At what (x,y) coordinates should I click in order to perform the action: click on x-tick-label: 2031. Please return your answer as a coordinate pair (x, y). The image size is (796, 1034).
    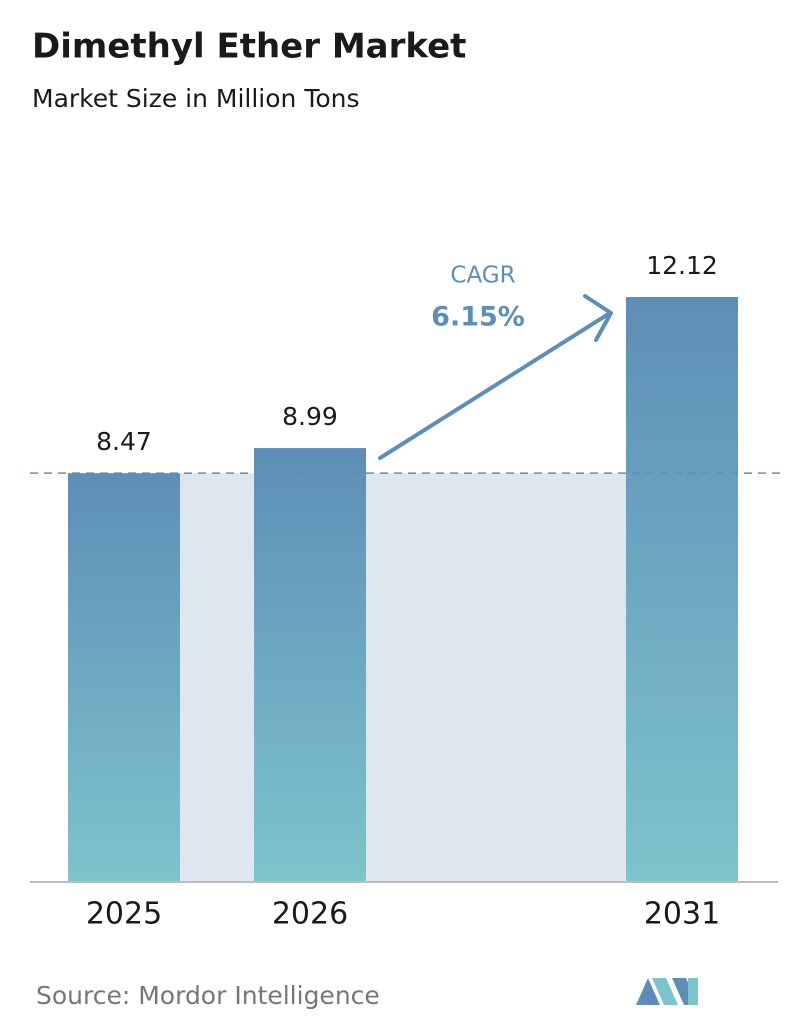
    Looking at the image, I should click on (682, 914).